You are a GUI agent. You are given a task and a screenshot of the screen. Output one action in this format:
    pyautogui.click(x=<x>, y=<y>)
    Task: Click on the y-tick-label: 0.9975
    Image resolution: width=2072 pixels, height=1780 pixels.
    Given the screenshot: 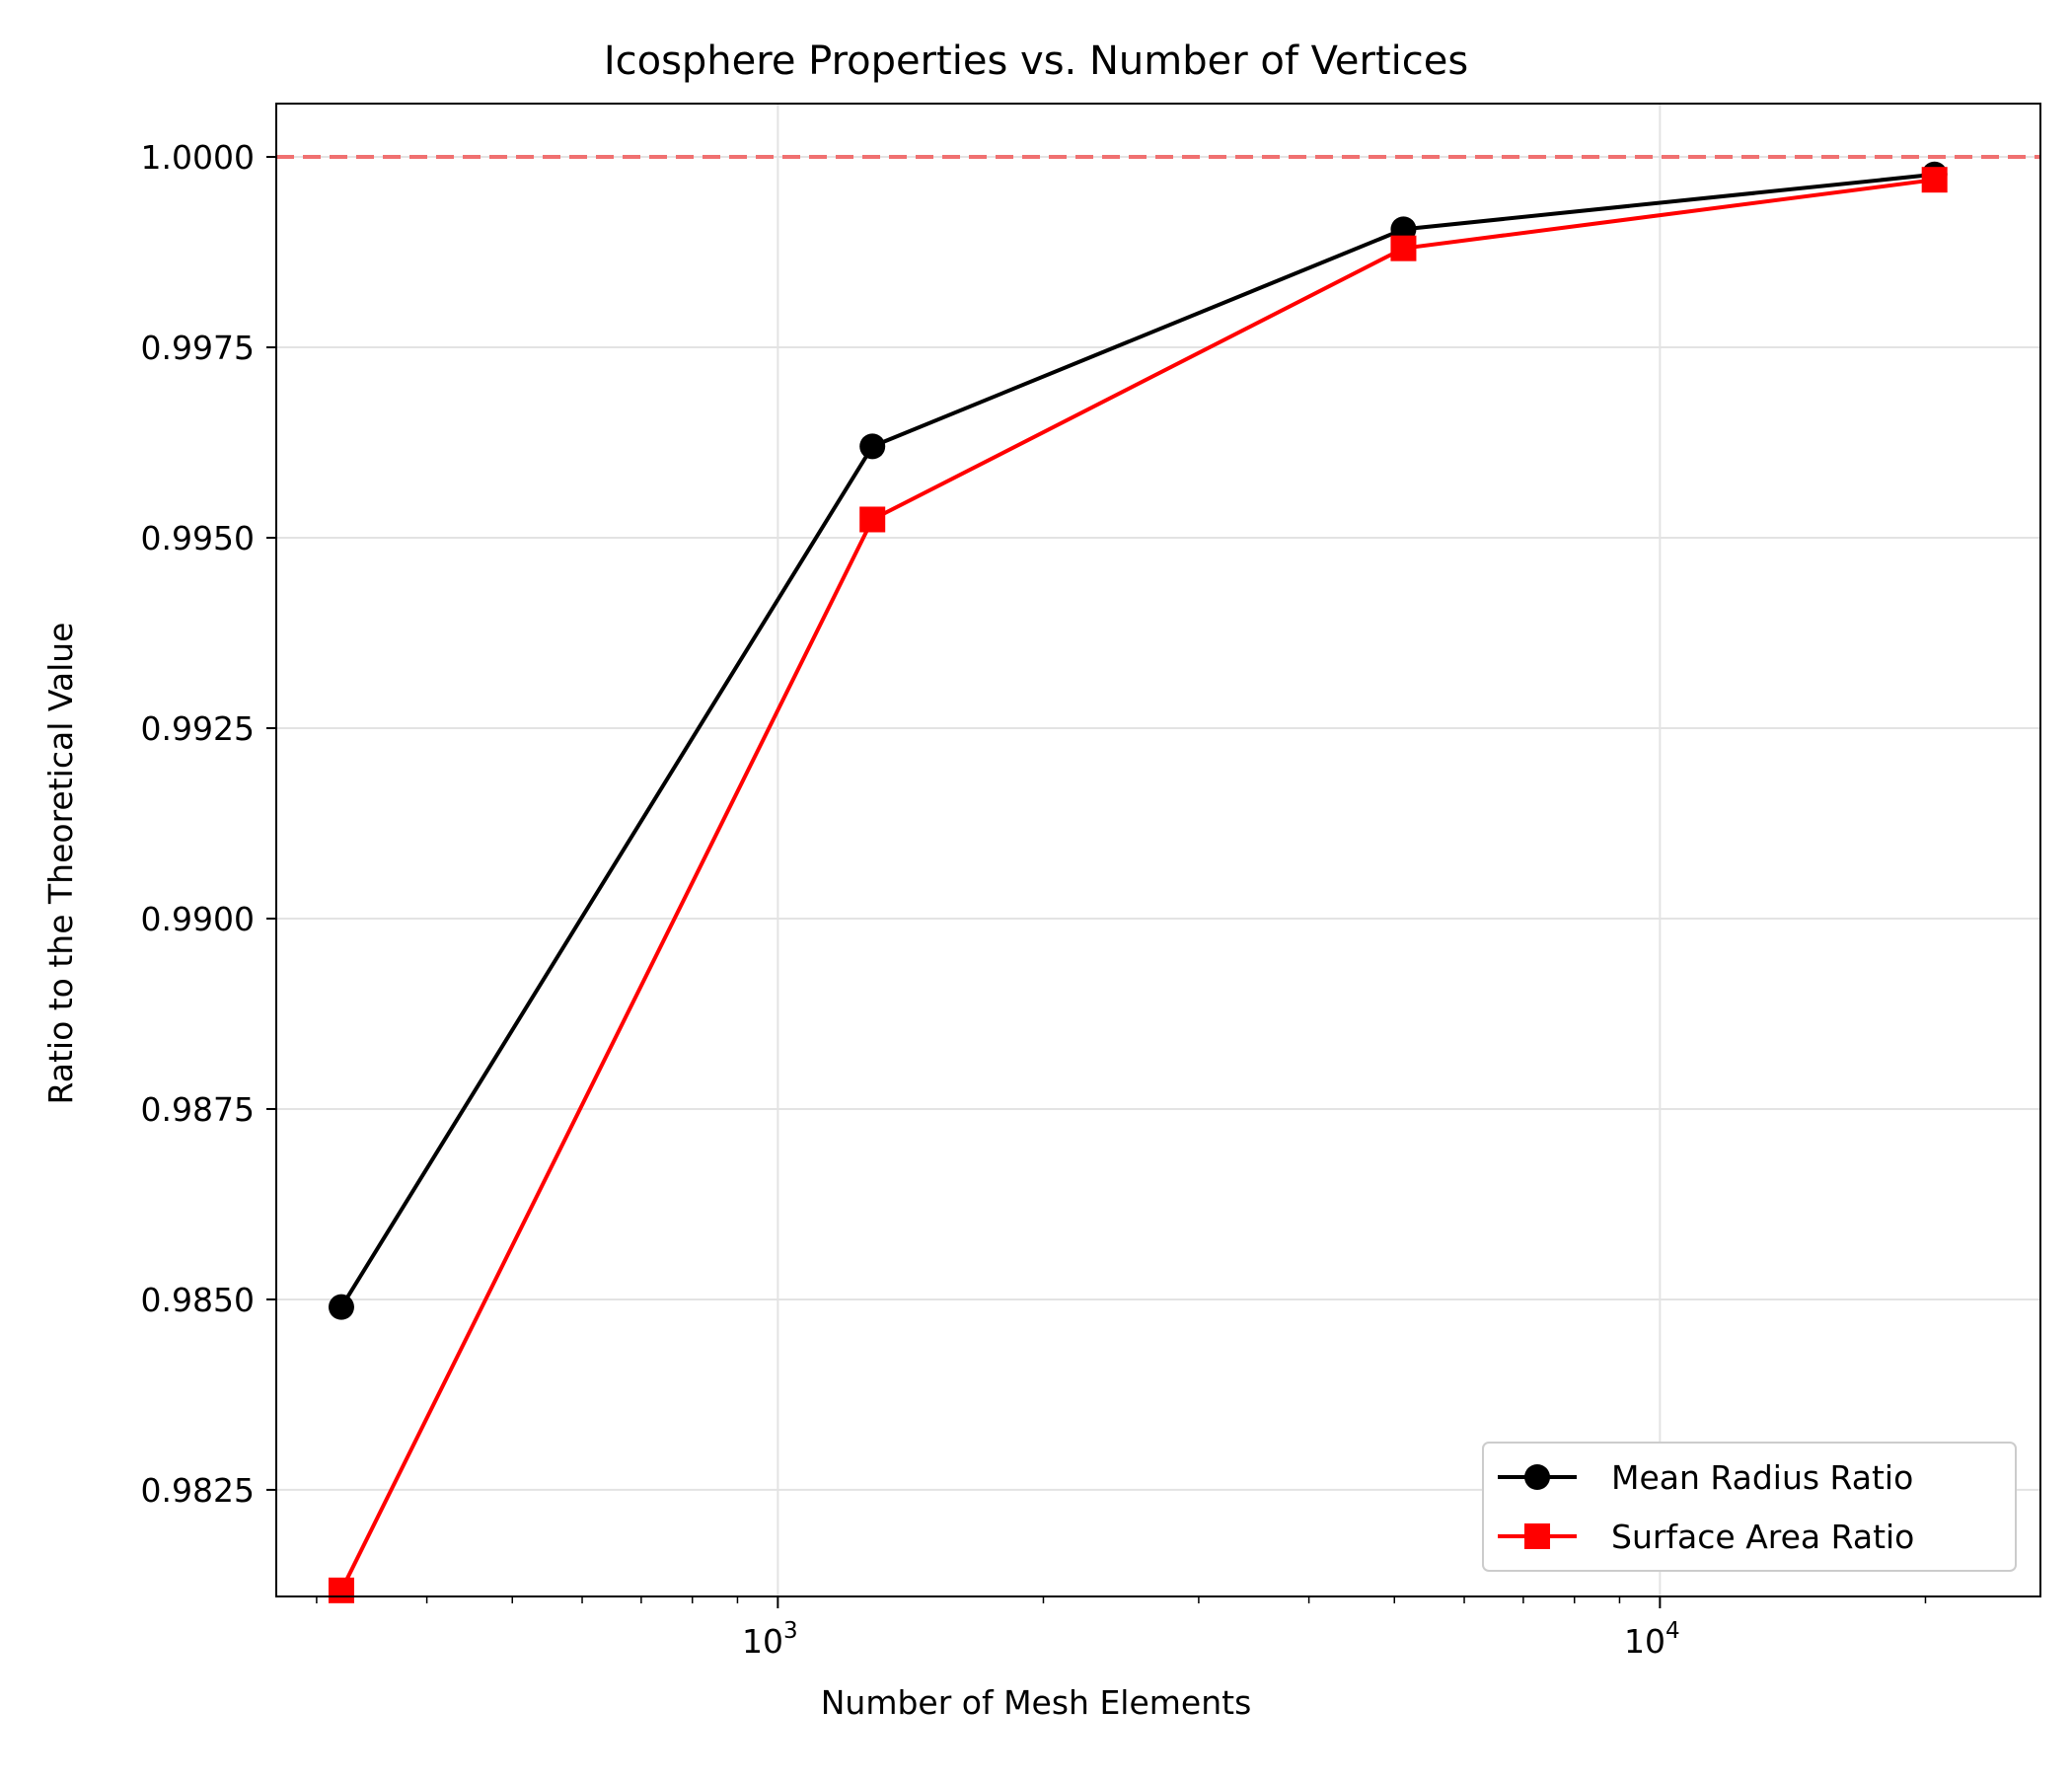 What is the action you would take?
    pyautogui.click(x=198, y=348)
    